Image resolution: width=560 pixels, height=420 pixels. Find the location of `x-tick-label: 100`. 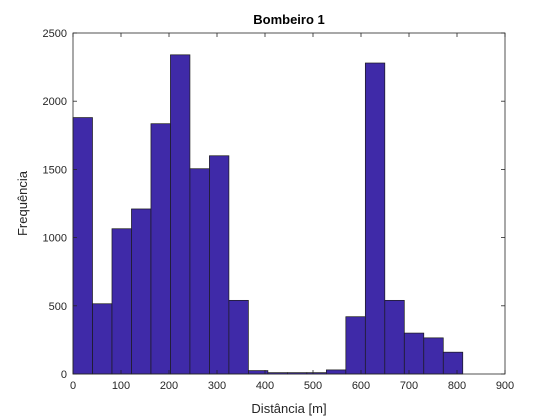

x-tick-label: 100 is located at coordinates (121, 386).